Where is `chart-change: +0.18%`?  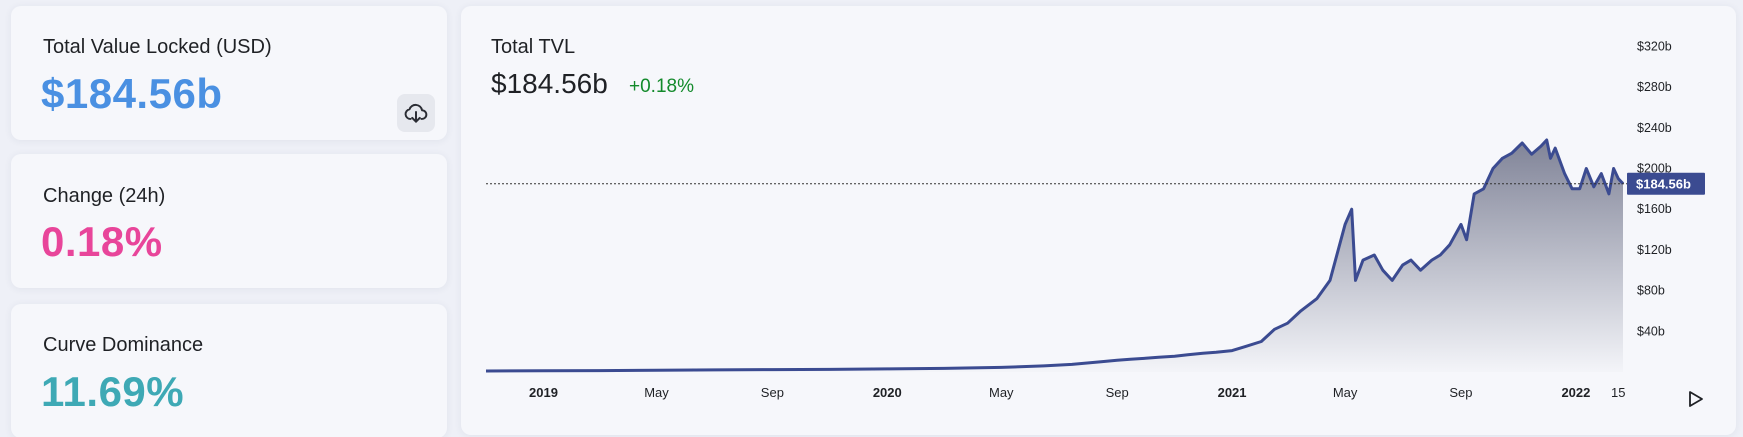
chart-change: +0.18% is located at coordinates (661, 86).